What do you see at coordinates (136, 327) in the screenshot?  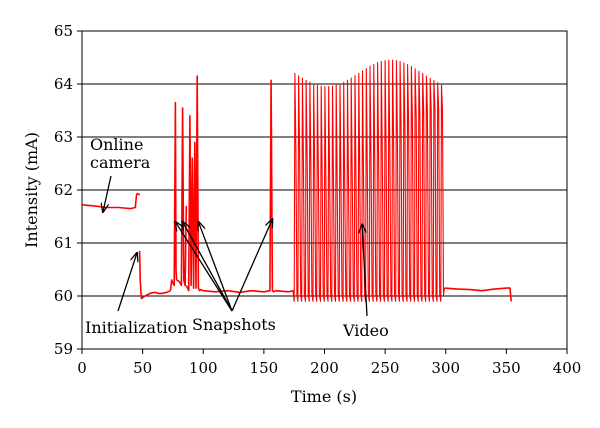 I see `annotation-initialization: Initialization` at bounding box center [136, 327].